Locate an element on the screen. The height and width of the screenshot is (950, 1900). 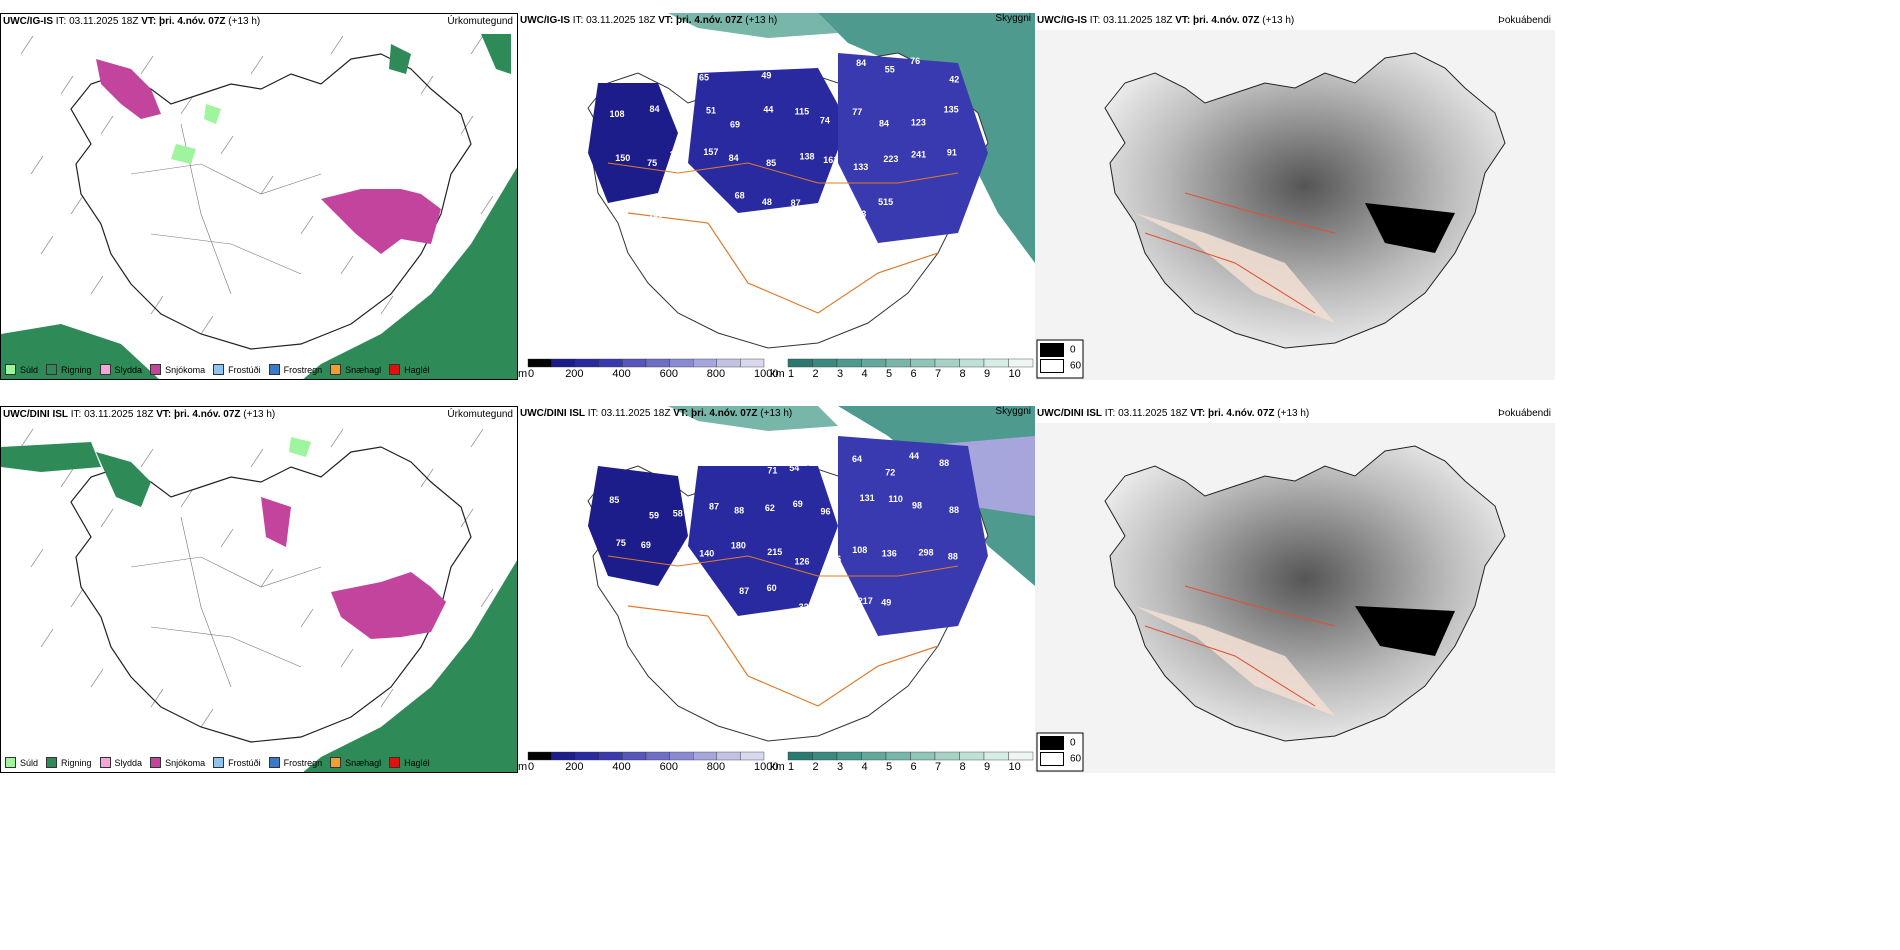
cloud-base-label: 56 is located at coordinates (705, 602).